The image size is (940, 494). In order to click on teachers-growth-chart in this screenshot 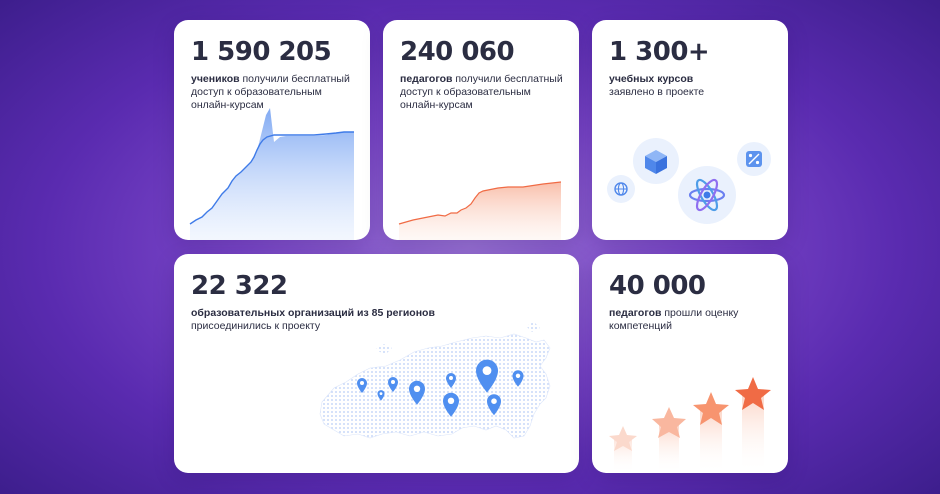, I will do `click(480, 210)`.